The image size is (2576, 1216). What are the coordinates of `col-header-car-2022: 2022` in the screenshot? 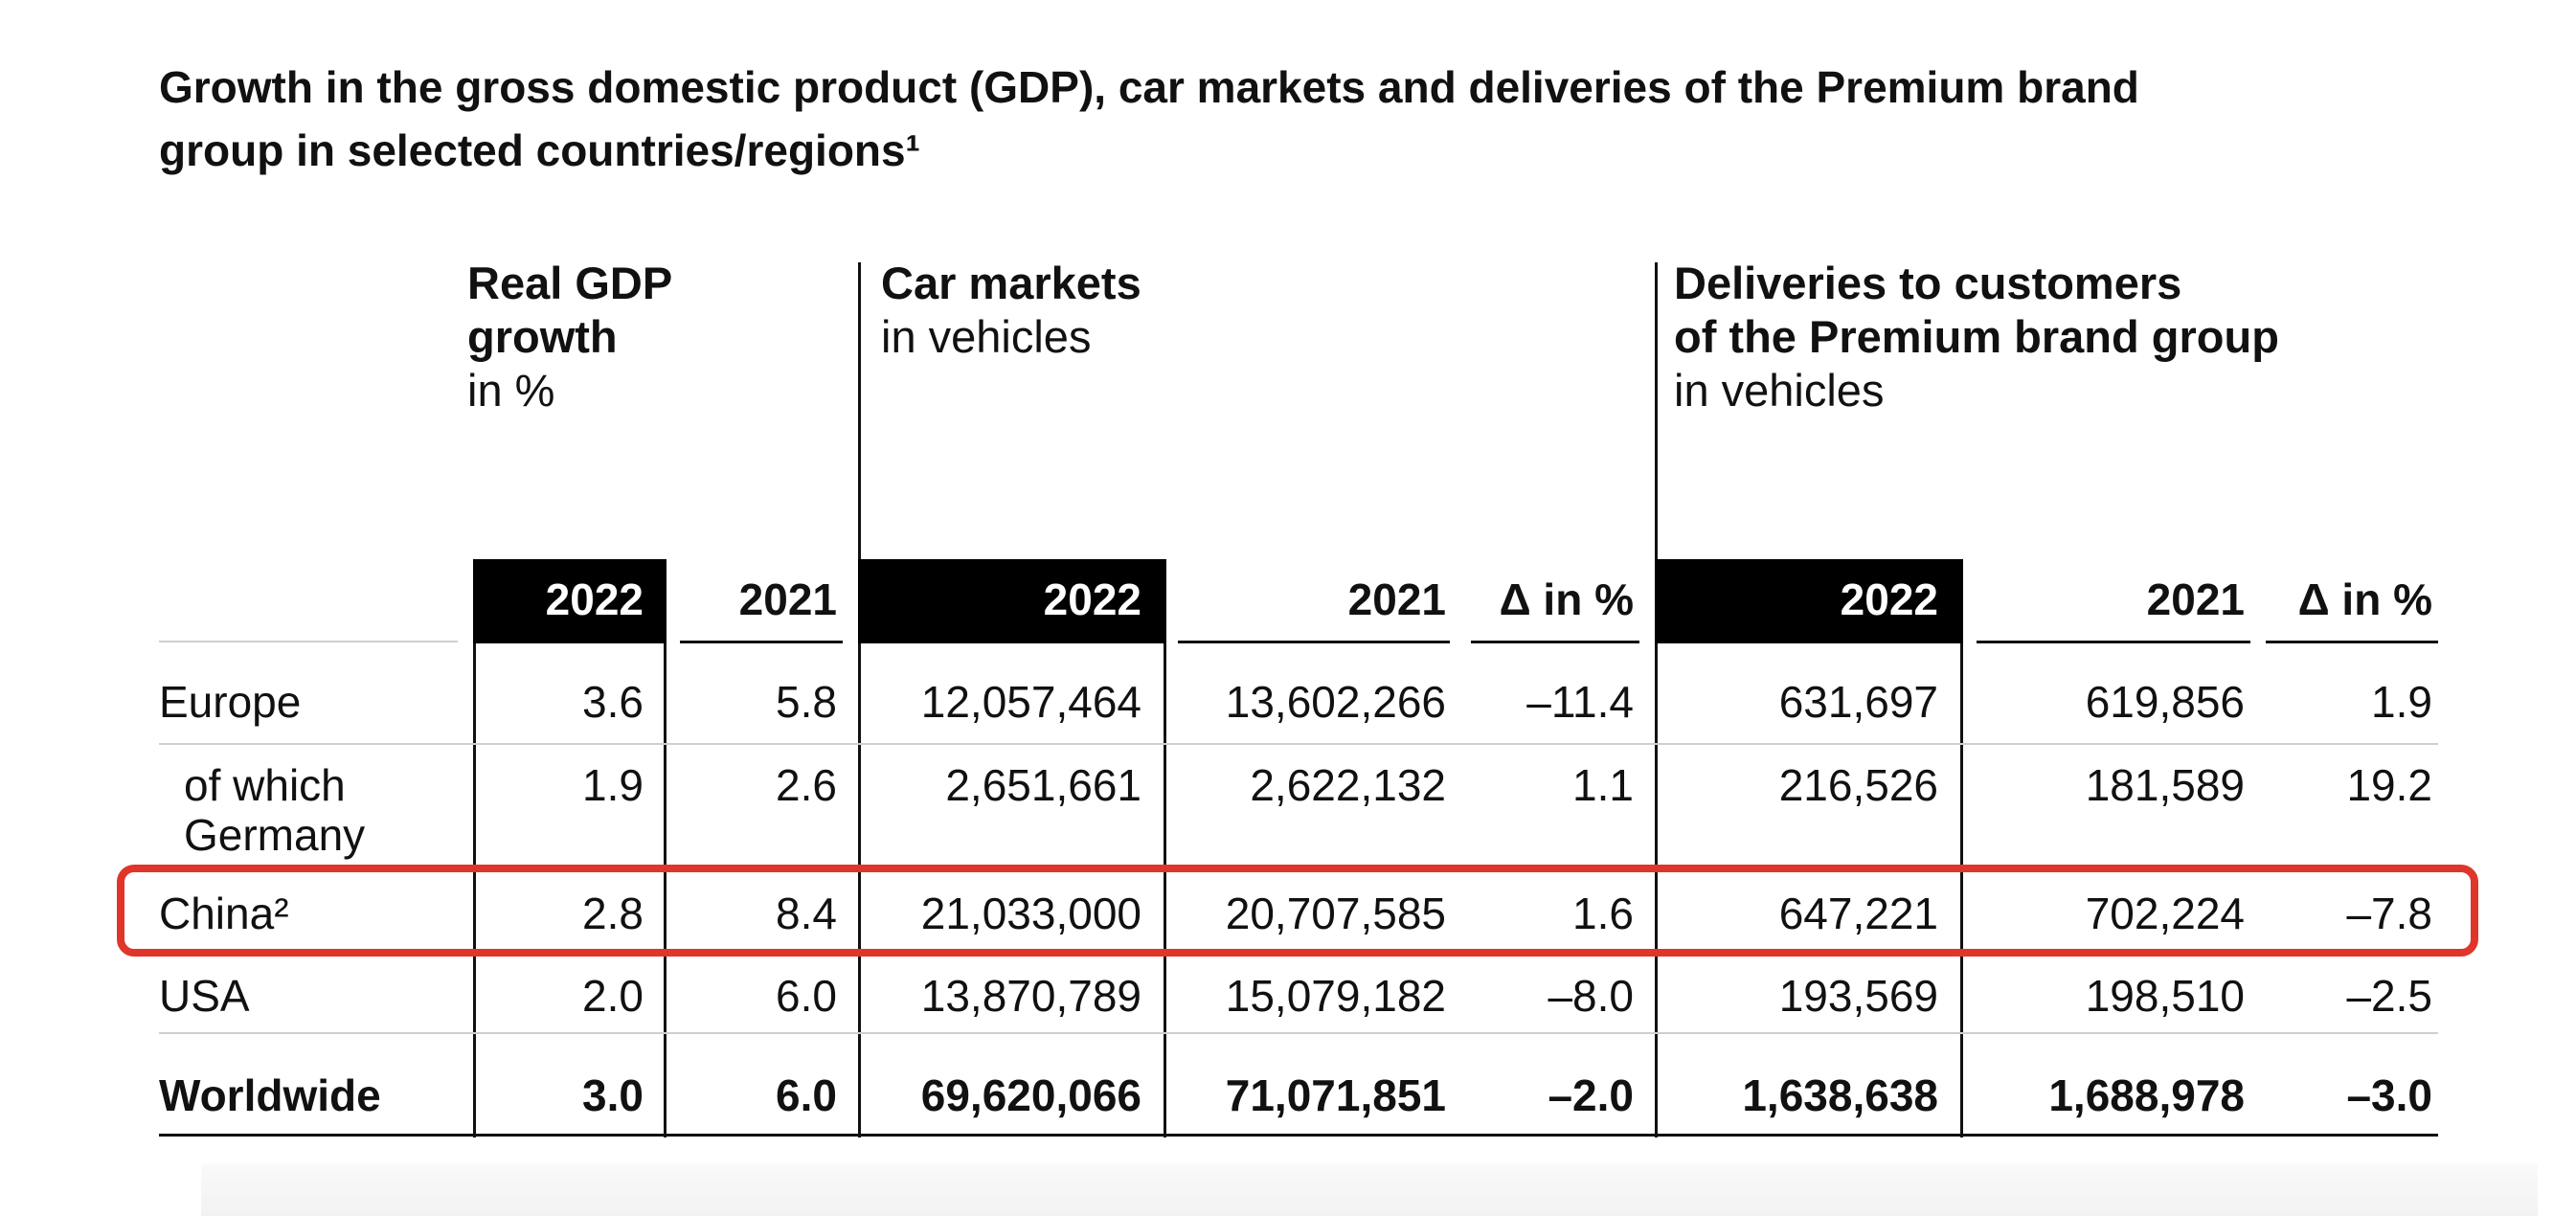 It's located at (1092, 599).